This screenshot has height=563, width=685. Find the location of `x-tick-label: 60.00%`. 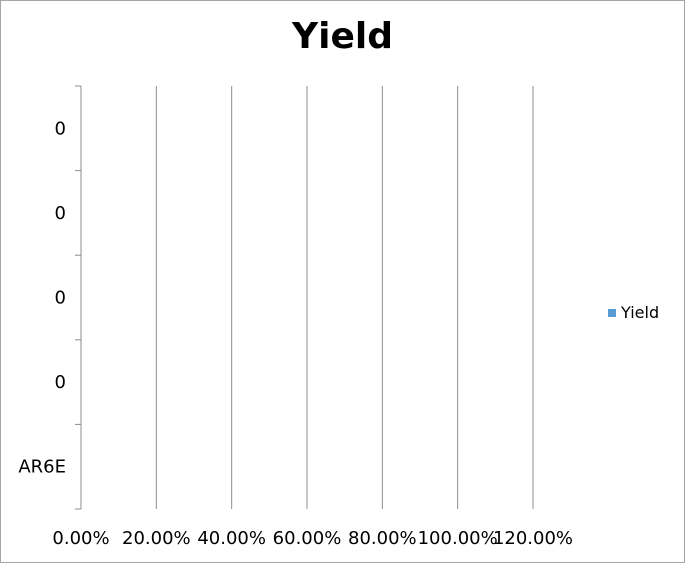

x-tick-label: 60.00% is located at coordinates (307, 538).